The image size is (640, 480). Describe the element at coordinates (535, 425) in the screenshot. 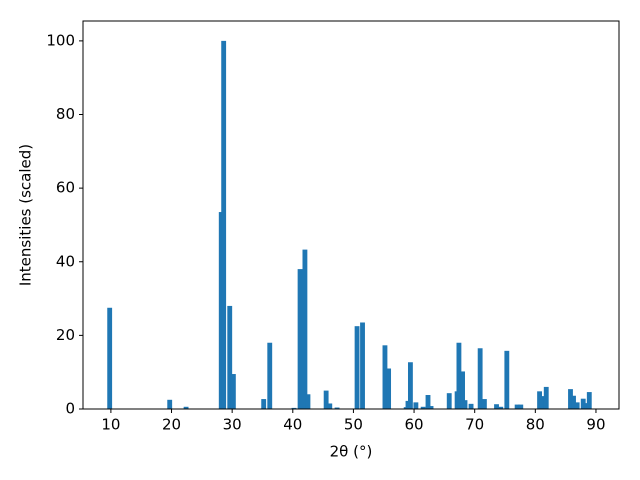

I see `x-tick-label: 80` at that location.